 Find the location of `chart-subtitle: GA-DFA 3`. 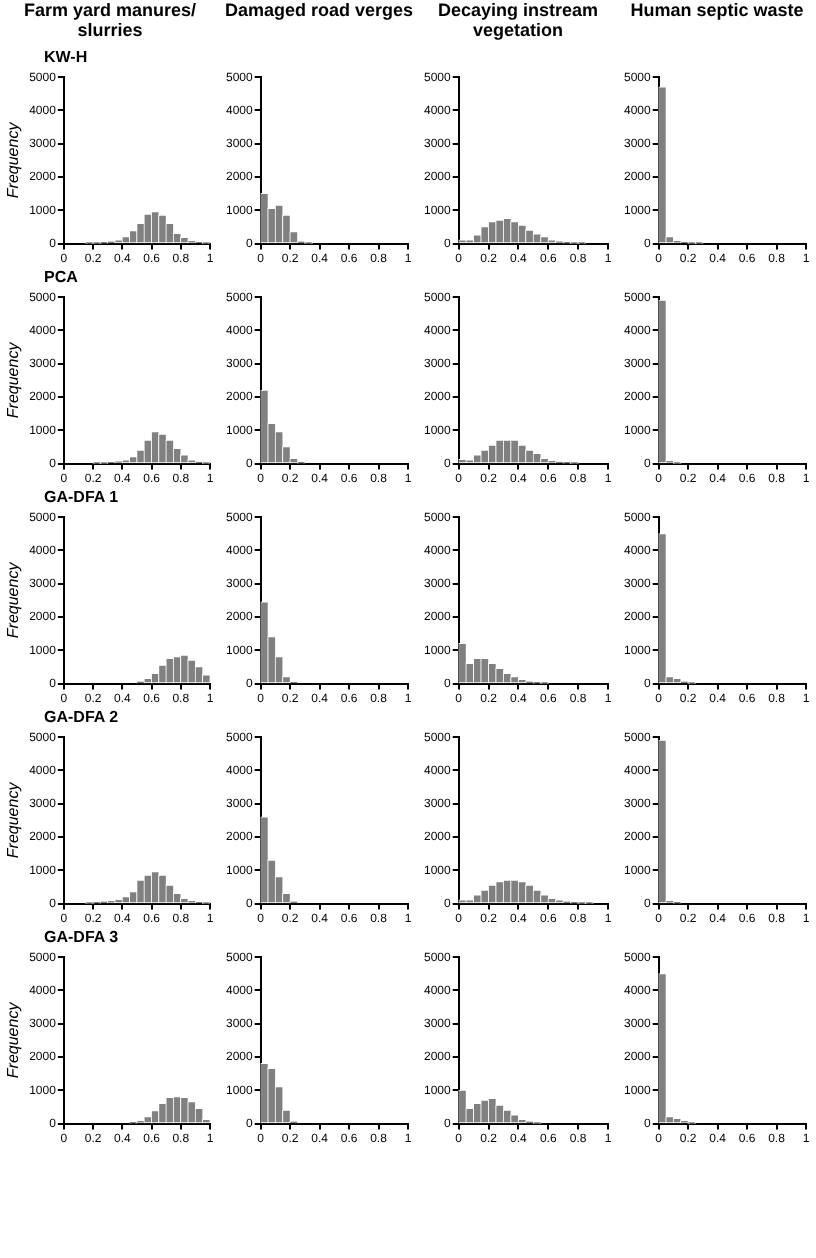

chart-subtitle: GA-DFA 3 is located at coordinates (81, 938).